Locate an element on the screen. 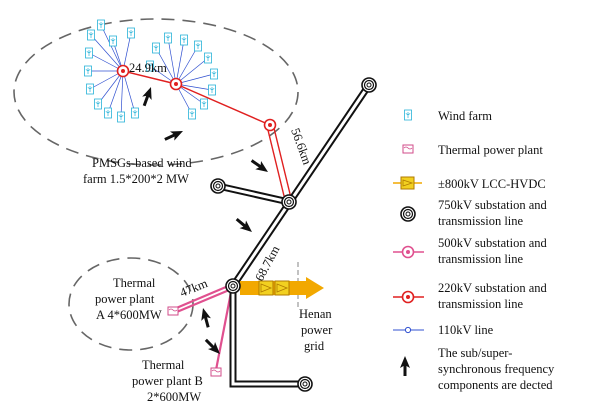 This screenshot has height=410, width=599. legend-icon-hvdc is located at coordinates (407, 183).